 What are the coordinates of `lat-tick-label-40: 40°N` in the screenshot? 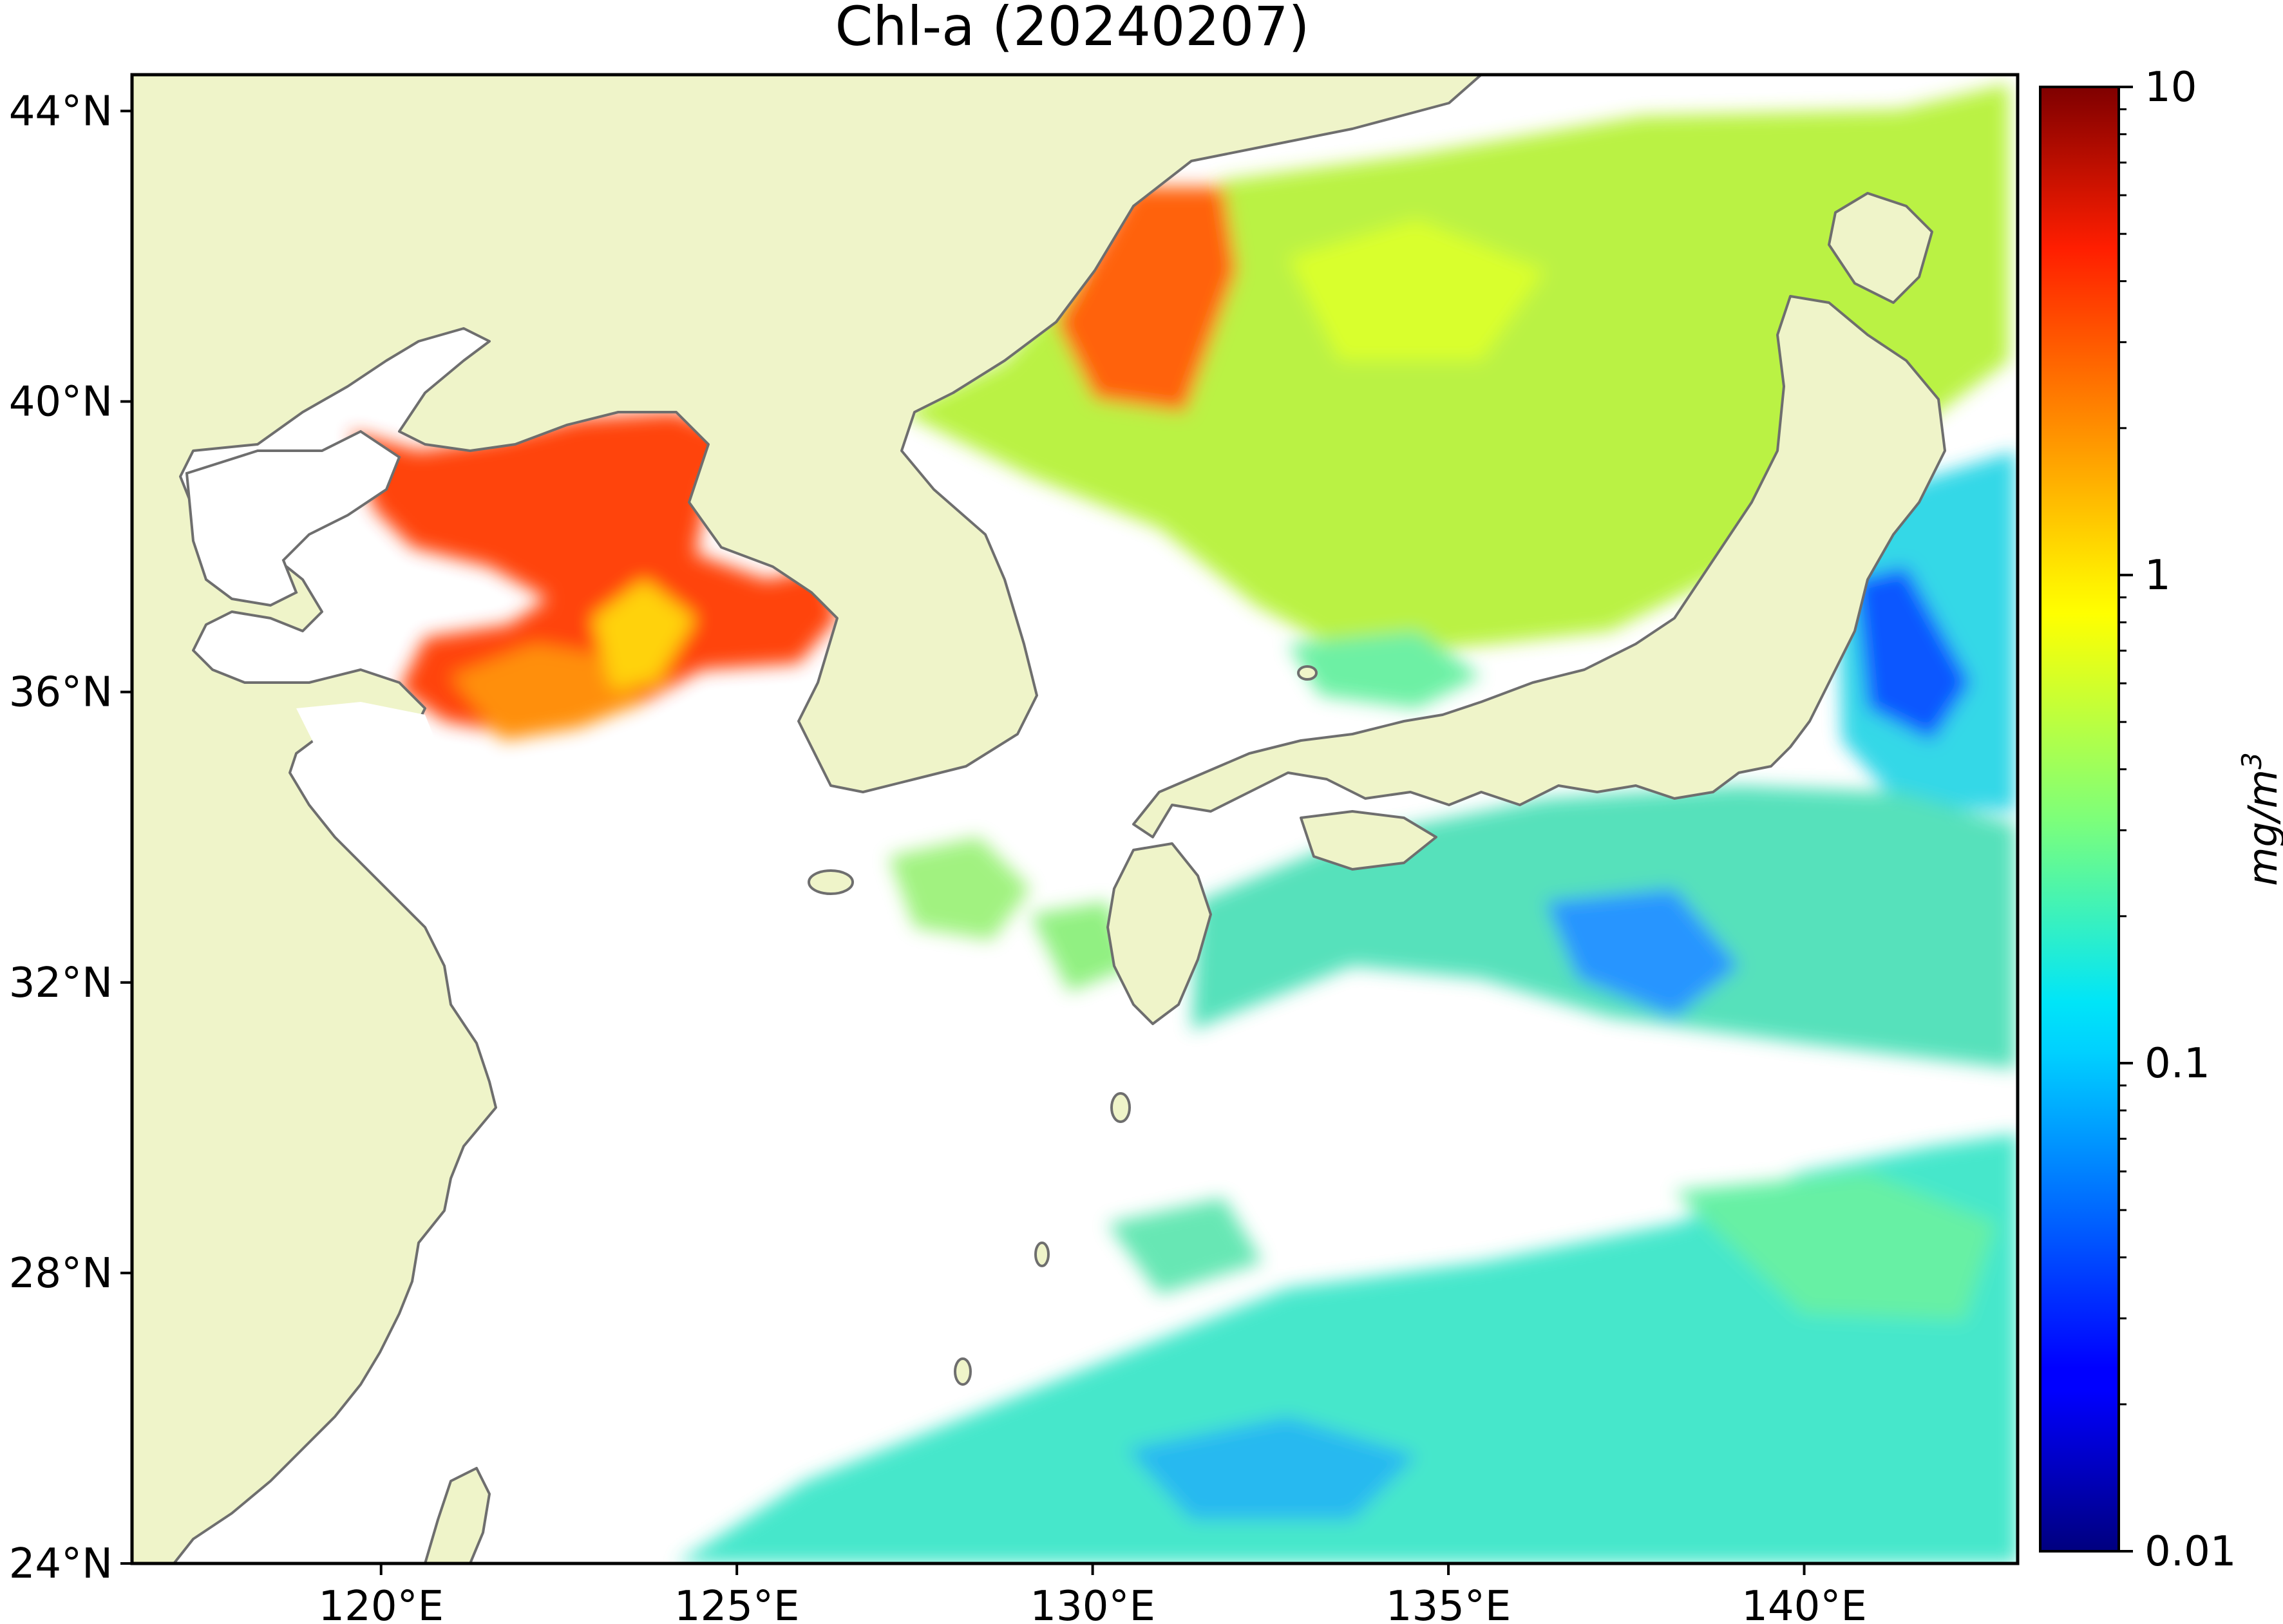 It's located at (61, 403).